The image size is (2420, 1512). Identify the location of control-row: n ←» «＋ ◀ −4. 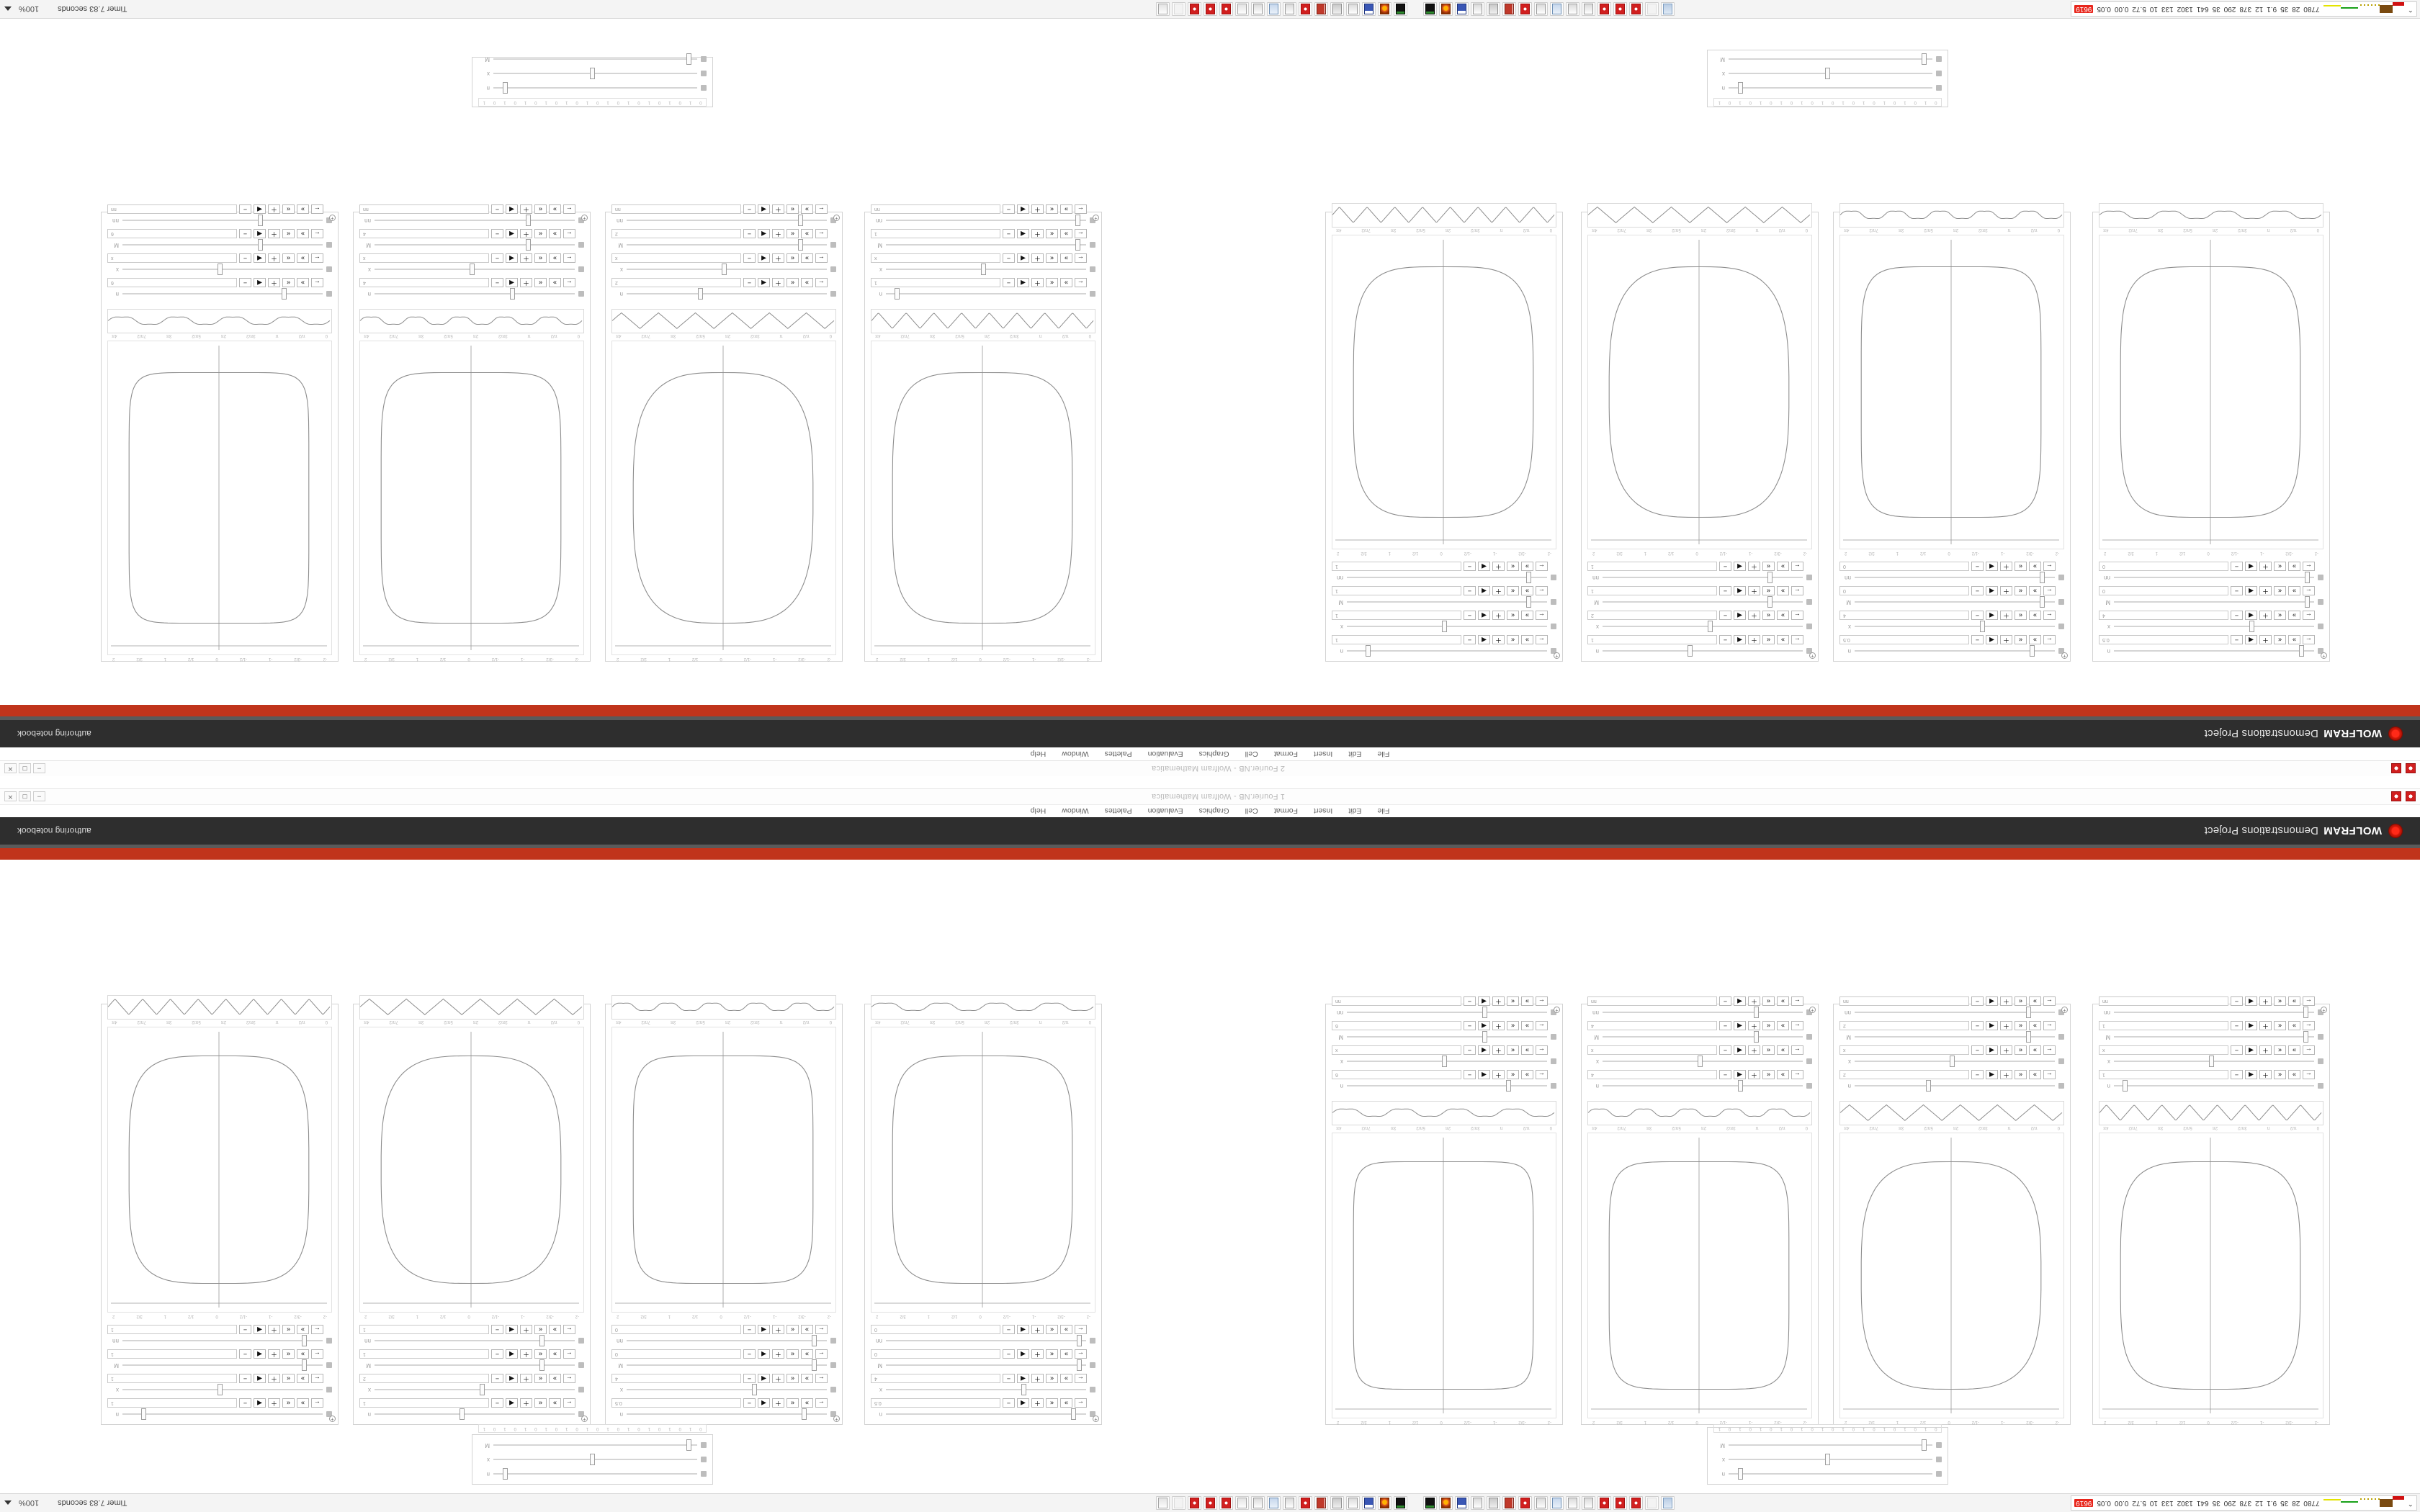
(471, 289).